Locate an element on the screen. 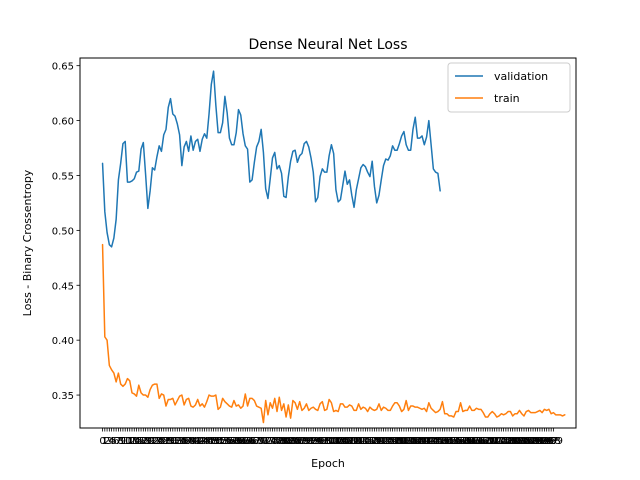 The height and width of the screenshot is (480, 640). x-tick-label: 189 is located at coordinates (530, 441).